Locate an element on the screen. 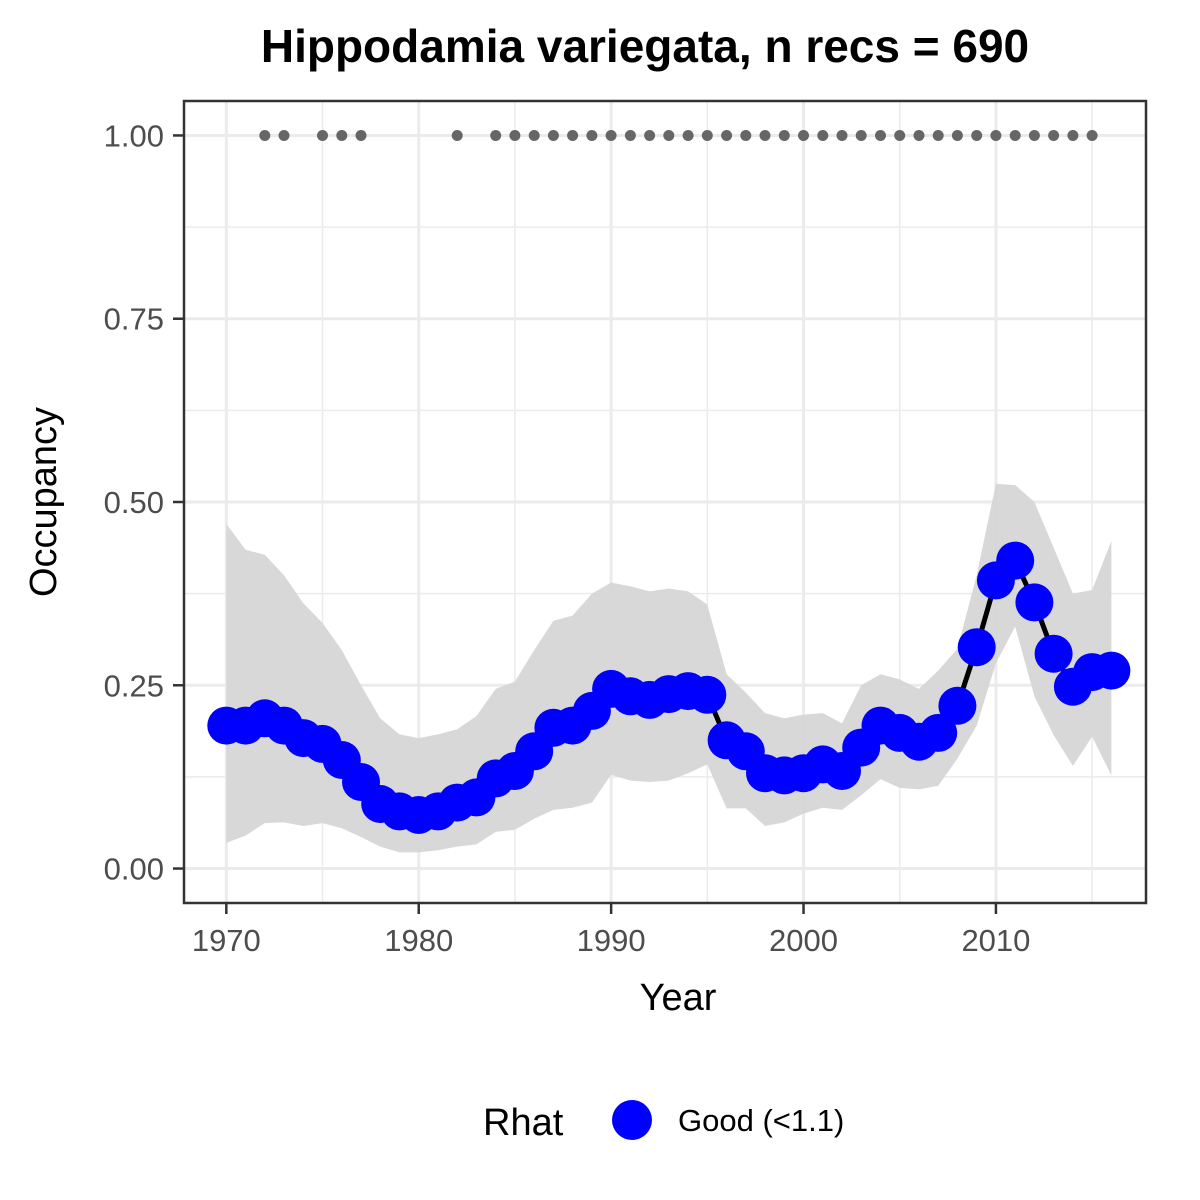 Image resolution: width=1200 pixels, height=1200 pixels. occupancy-point-2012 is located at coordinates (1034, 602).